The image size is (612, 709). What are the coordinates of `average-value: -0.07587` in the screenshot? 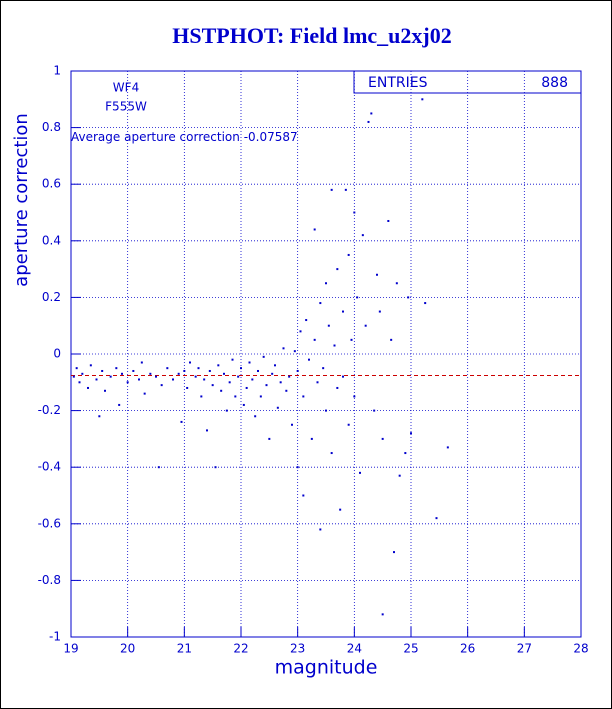 It's located at (271, 137).